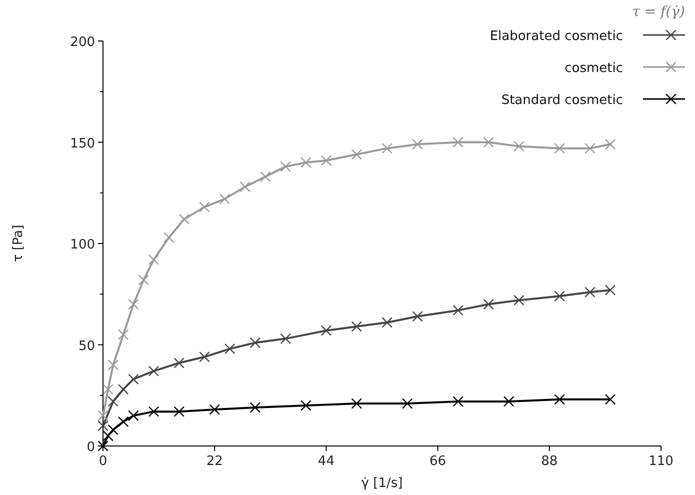 Image resolution: width=695 pixels, height=495 pixels. What do you see at coordinates (593, 68) in the screenshot?
I see `legend-label: cosmetic` at bounding box center [593, 68].